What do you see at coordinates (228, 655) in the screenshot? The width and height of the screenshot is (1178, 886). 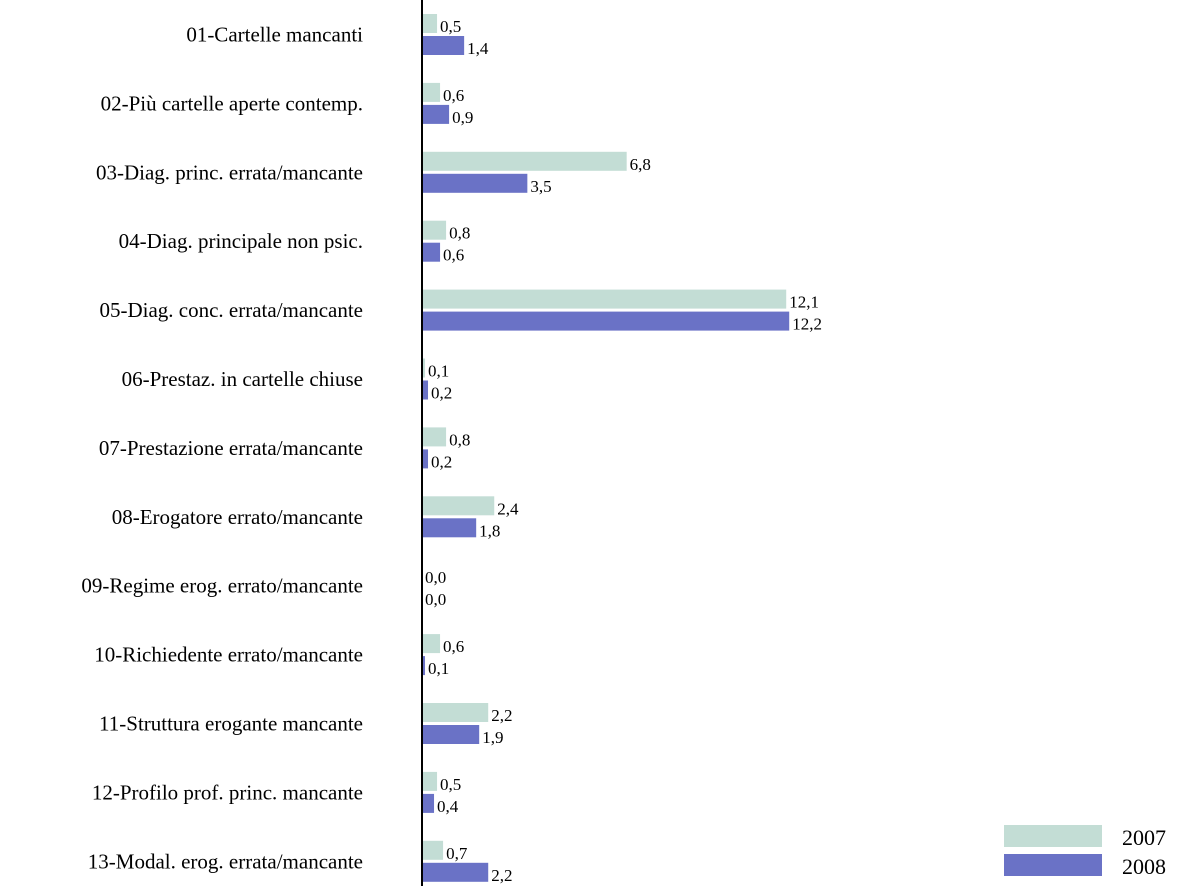 I see `category-label: 10-Richiedente errato/mancante` at bounding box center [228, 655].